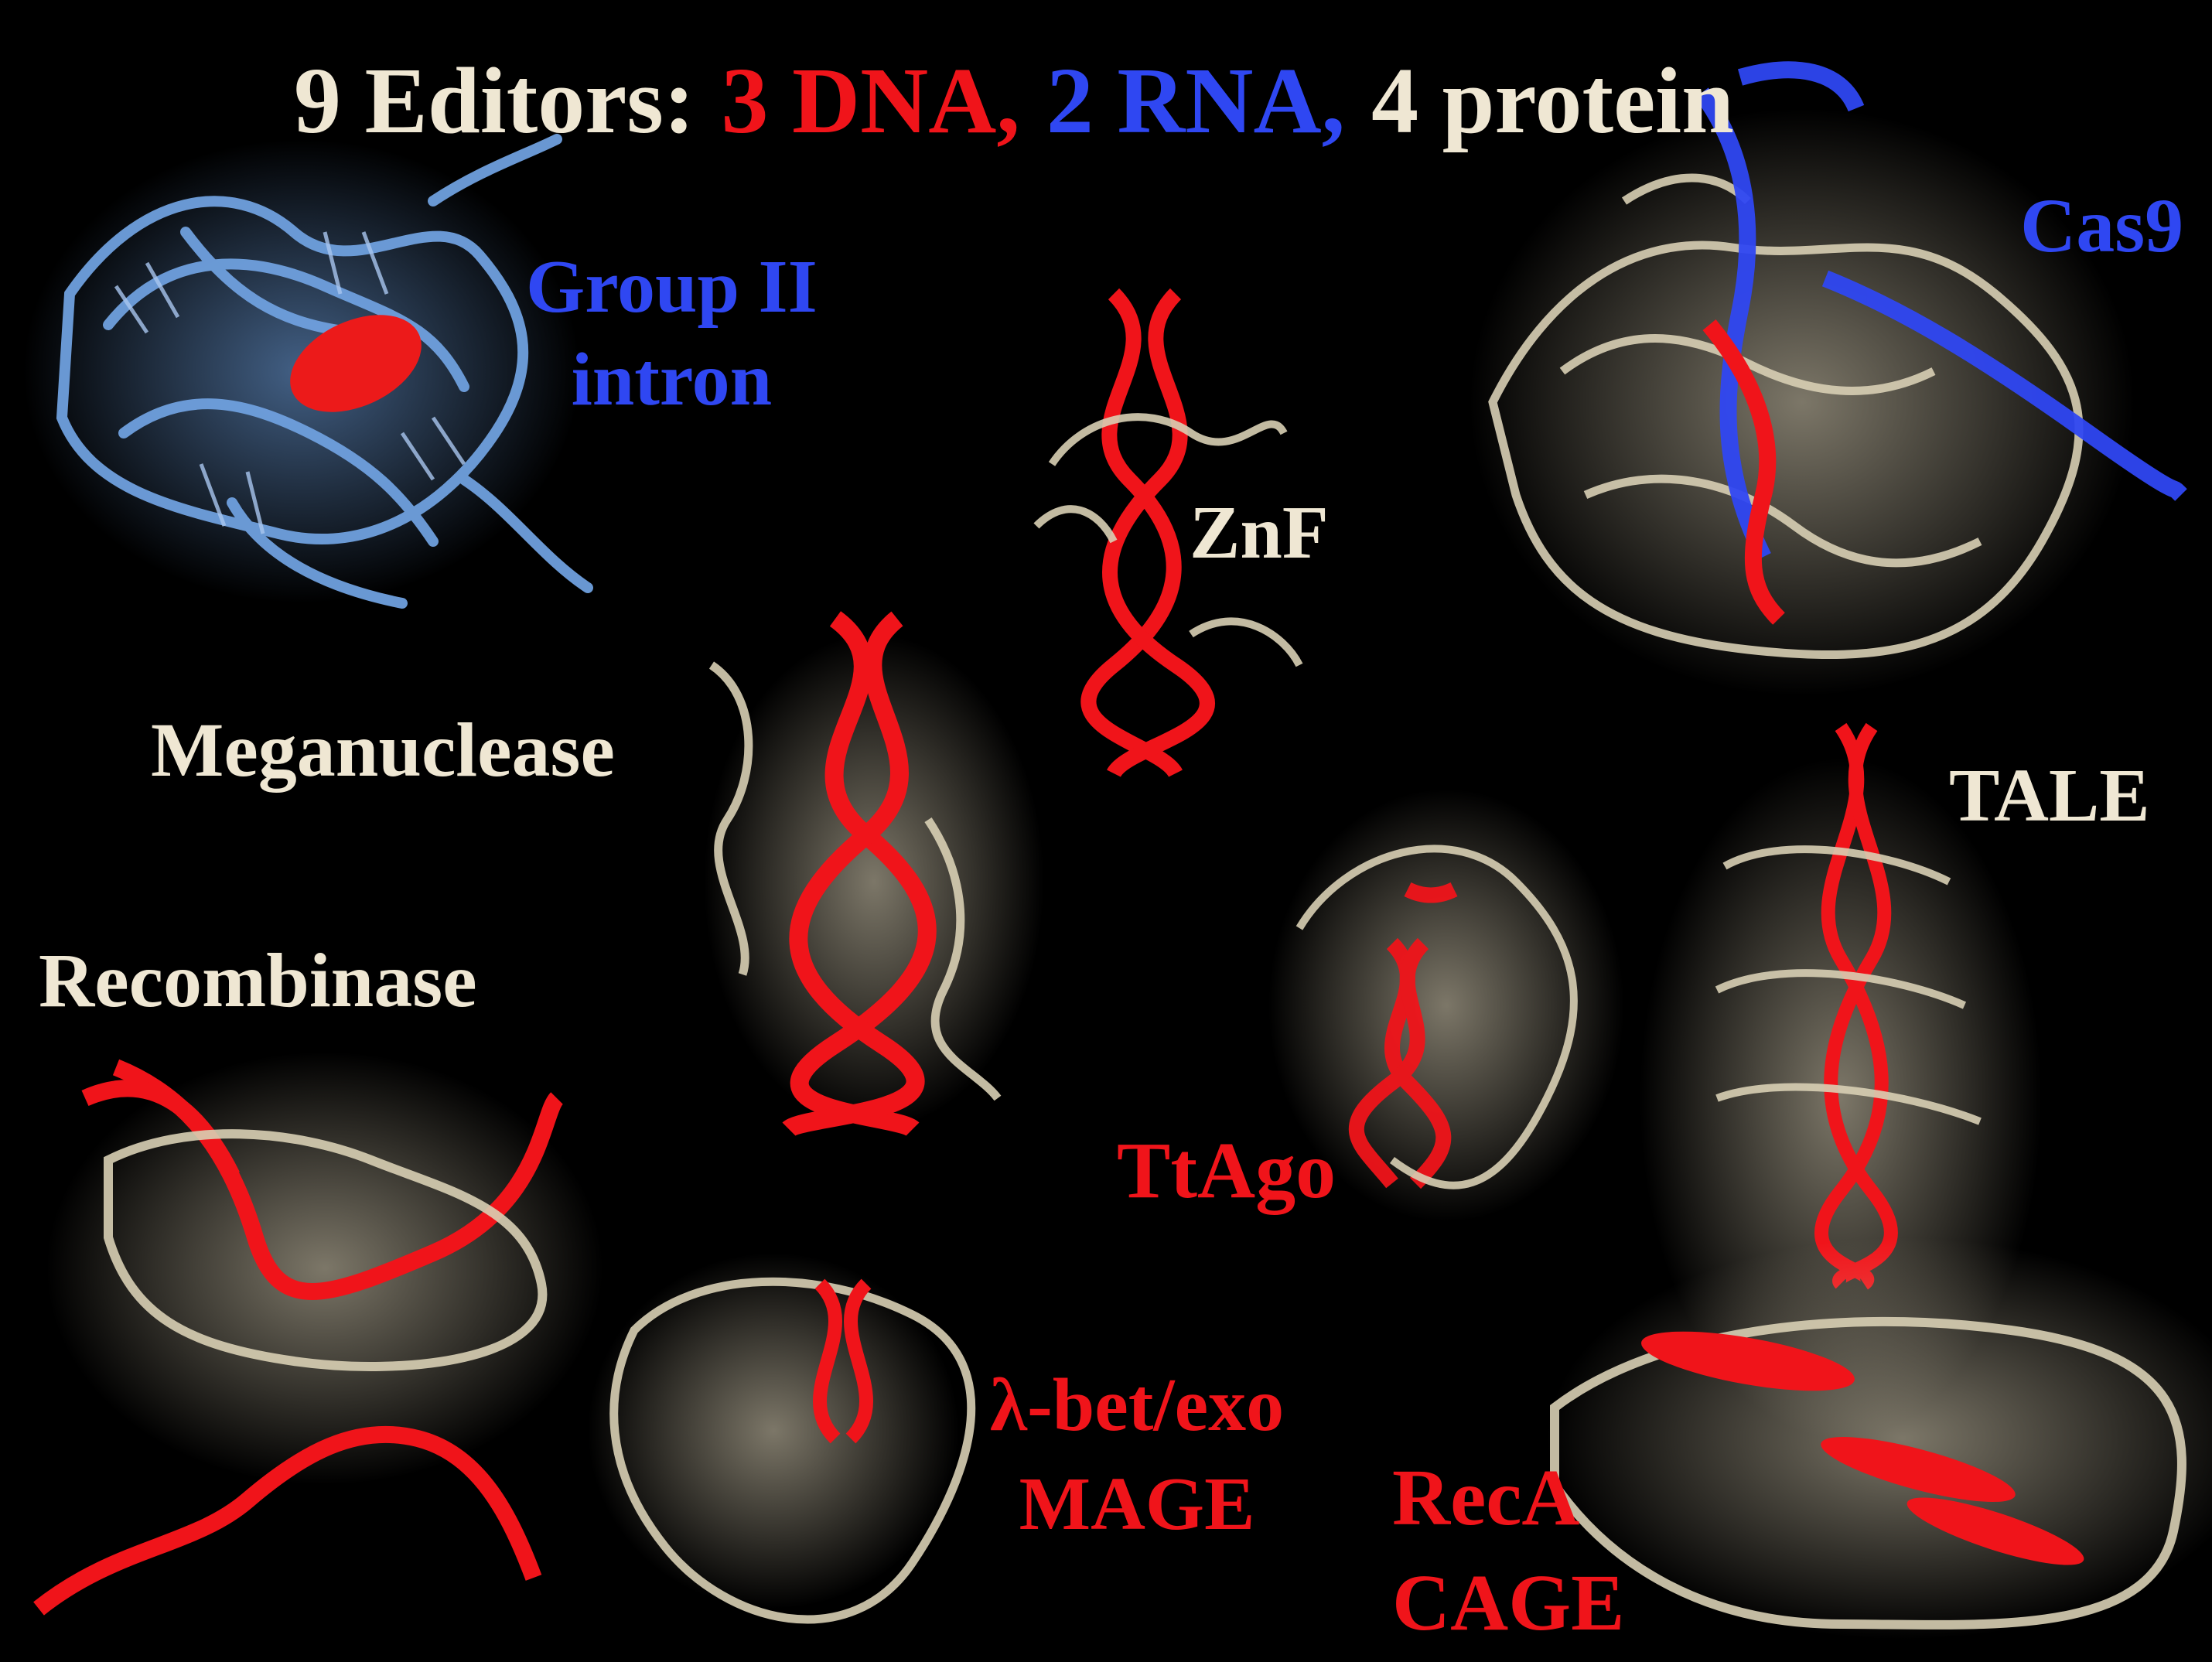 This screenshot has width=2212, height=1662. Describe the element at coordinates (1259, 533) in the screenshot. I see `znf-label: ZnF` at that location.